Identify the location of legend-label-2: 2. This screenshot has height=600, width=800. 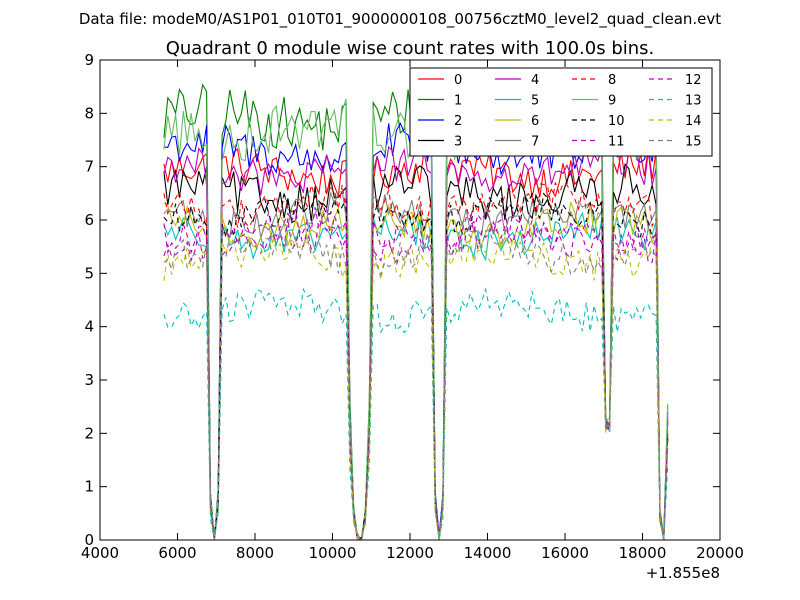
(458, 121).